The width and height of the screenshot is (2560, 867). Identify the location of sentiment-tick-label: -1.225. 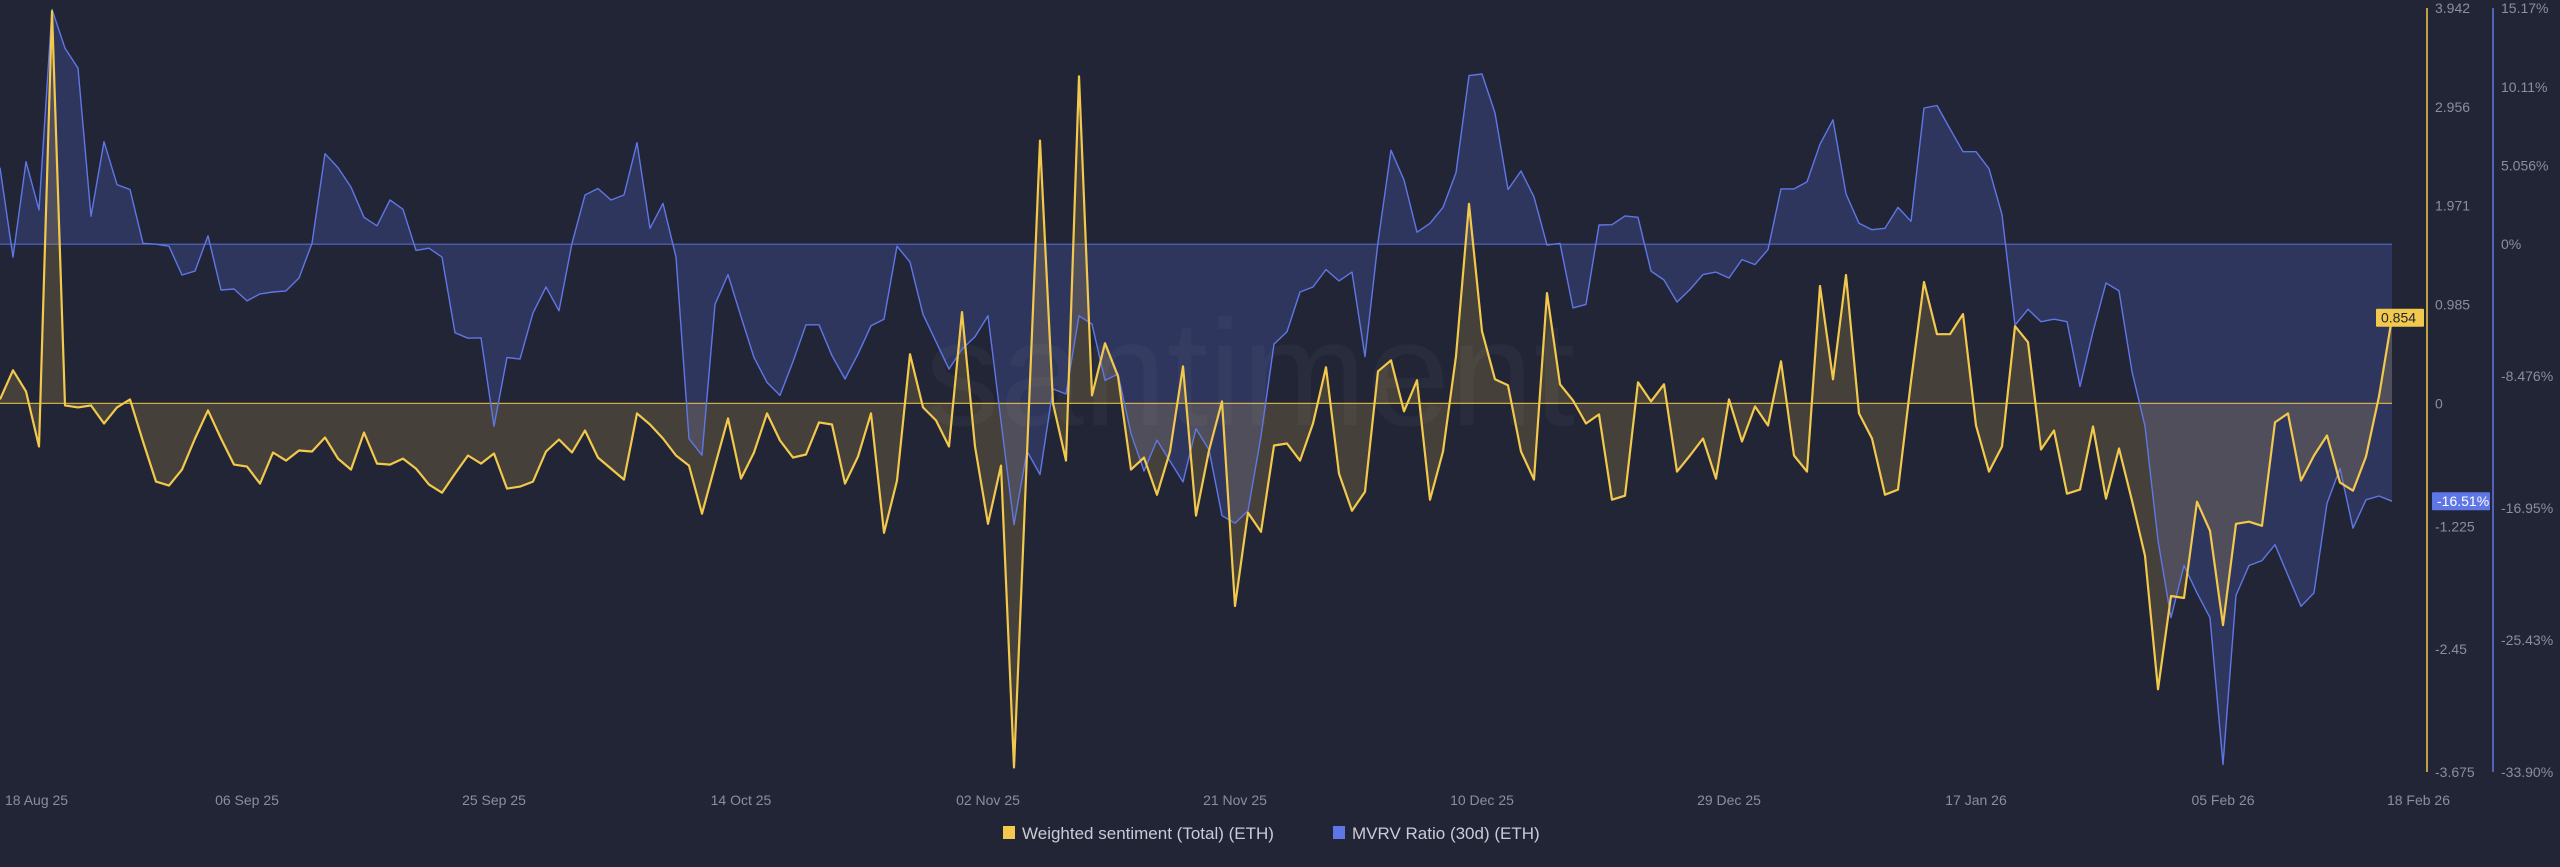
(2455, 526).